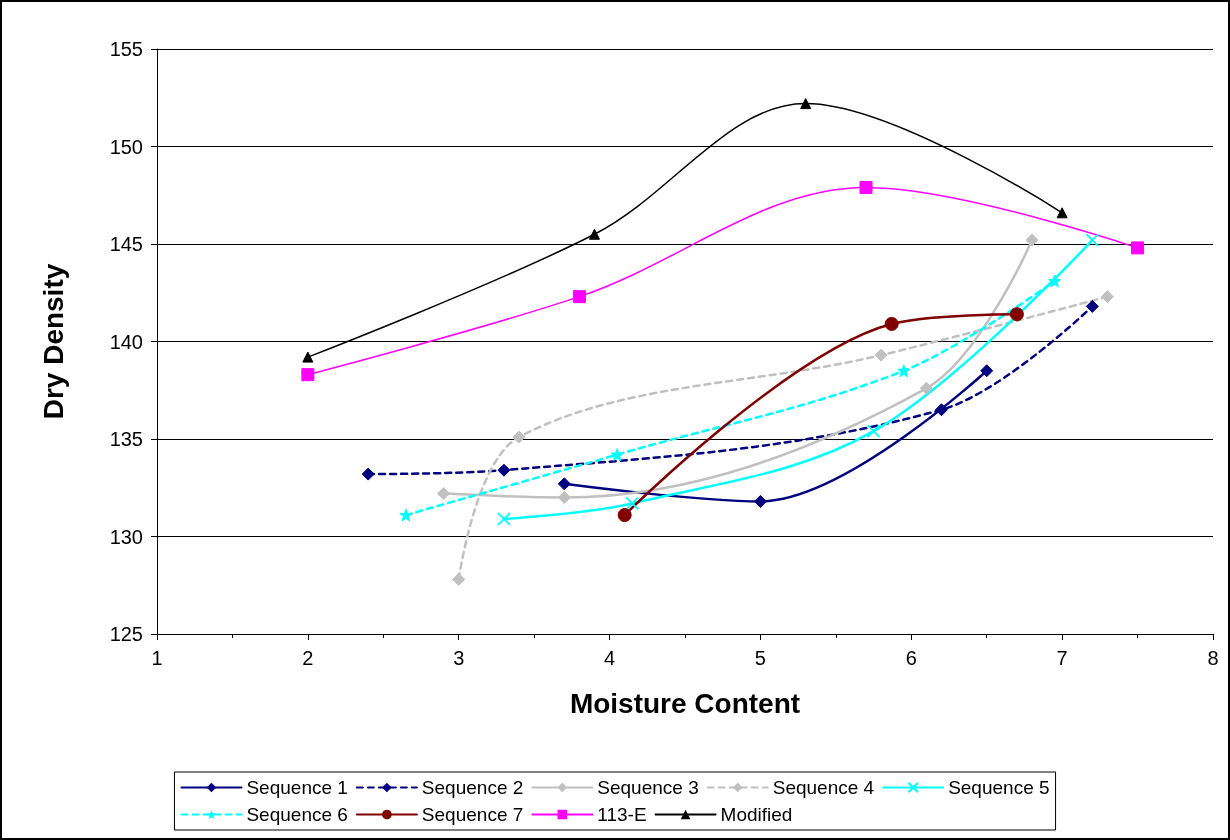  What do you see at coordinates (126, 146) in the screenshot?
I see `y-tick-label: 150` at bounding box center [126, 146].